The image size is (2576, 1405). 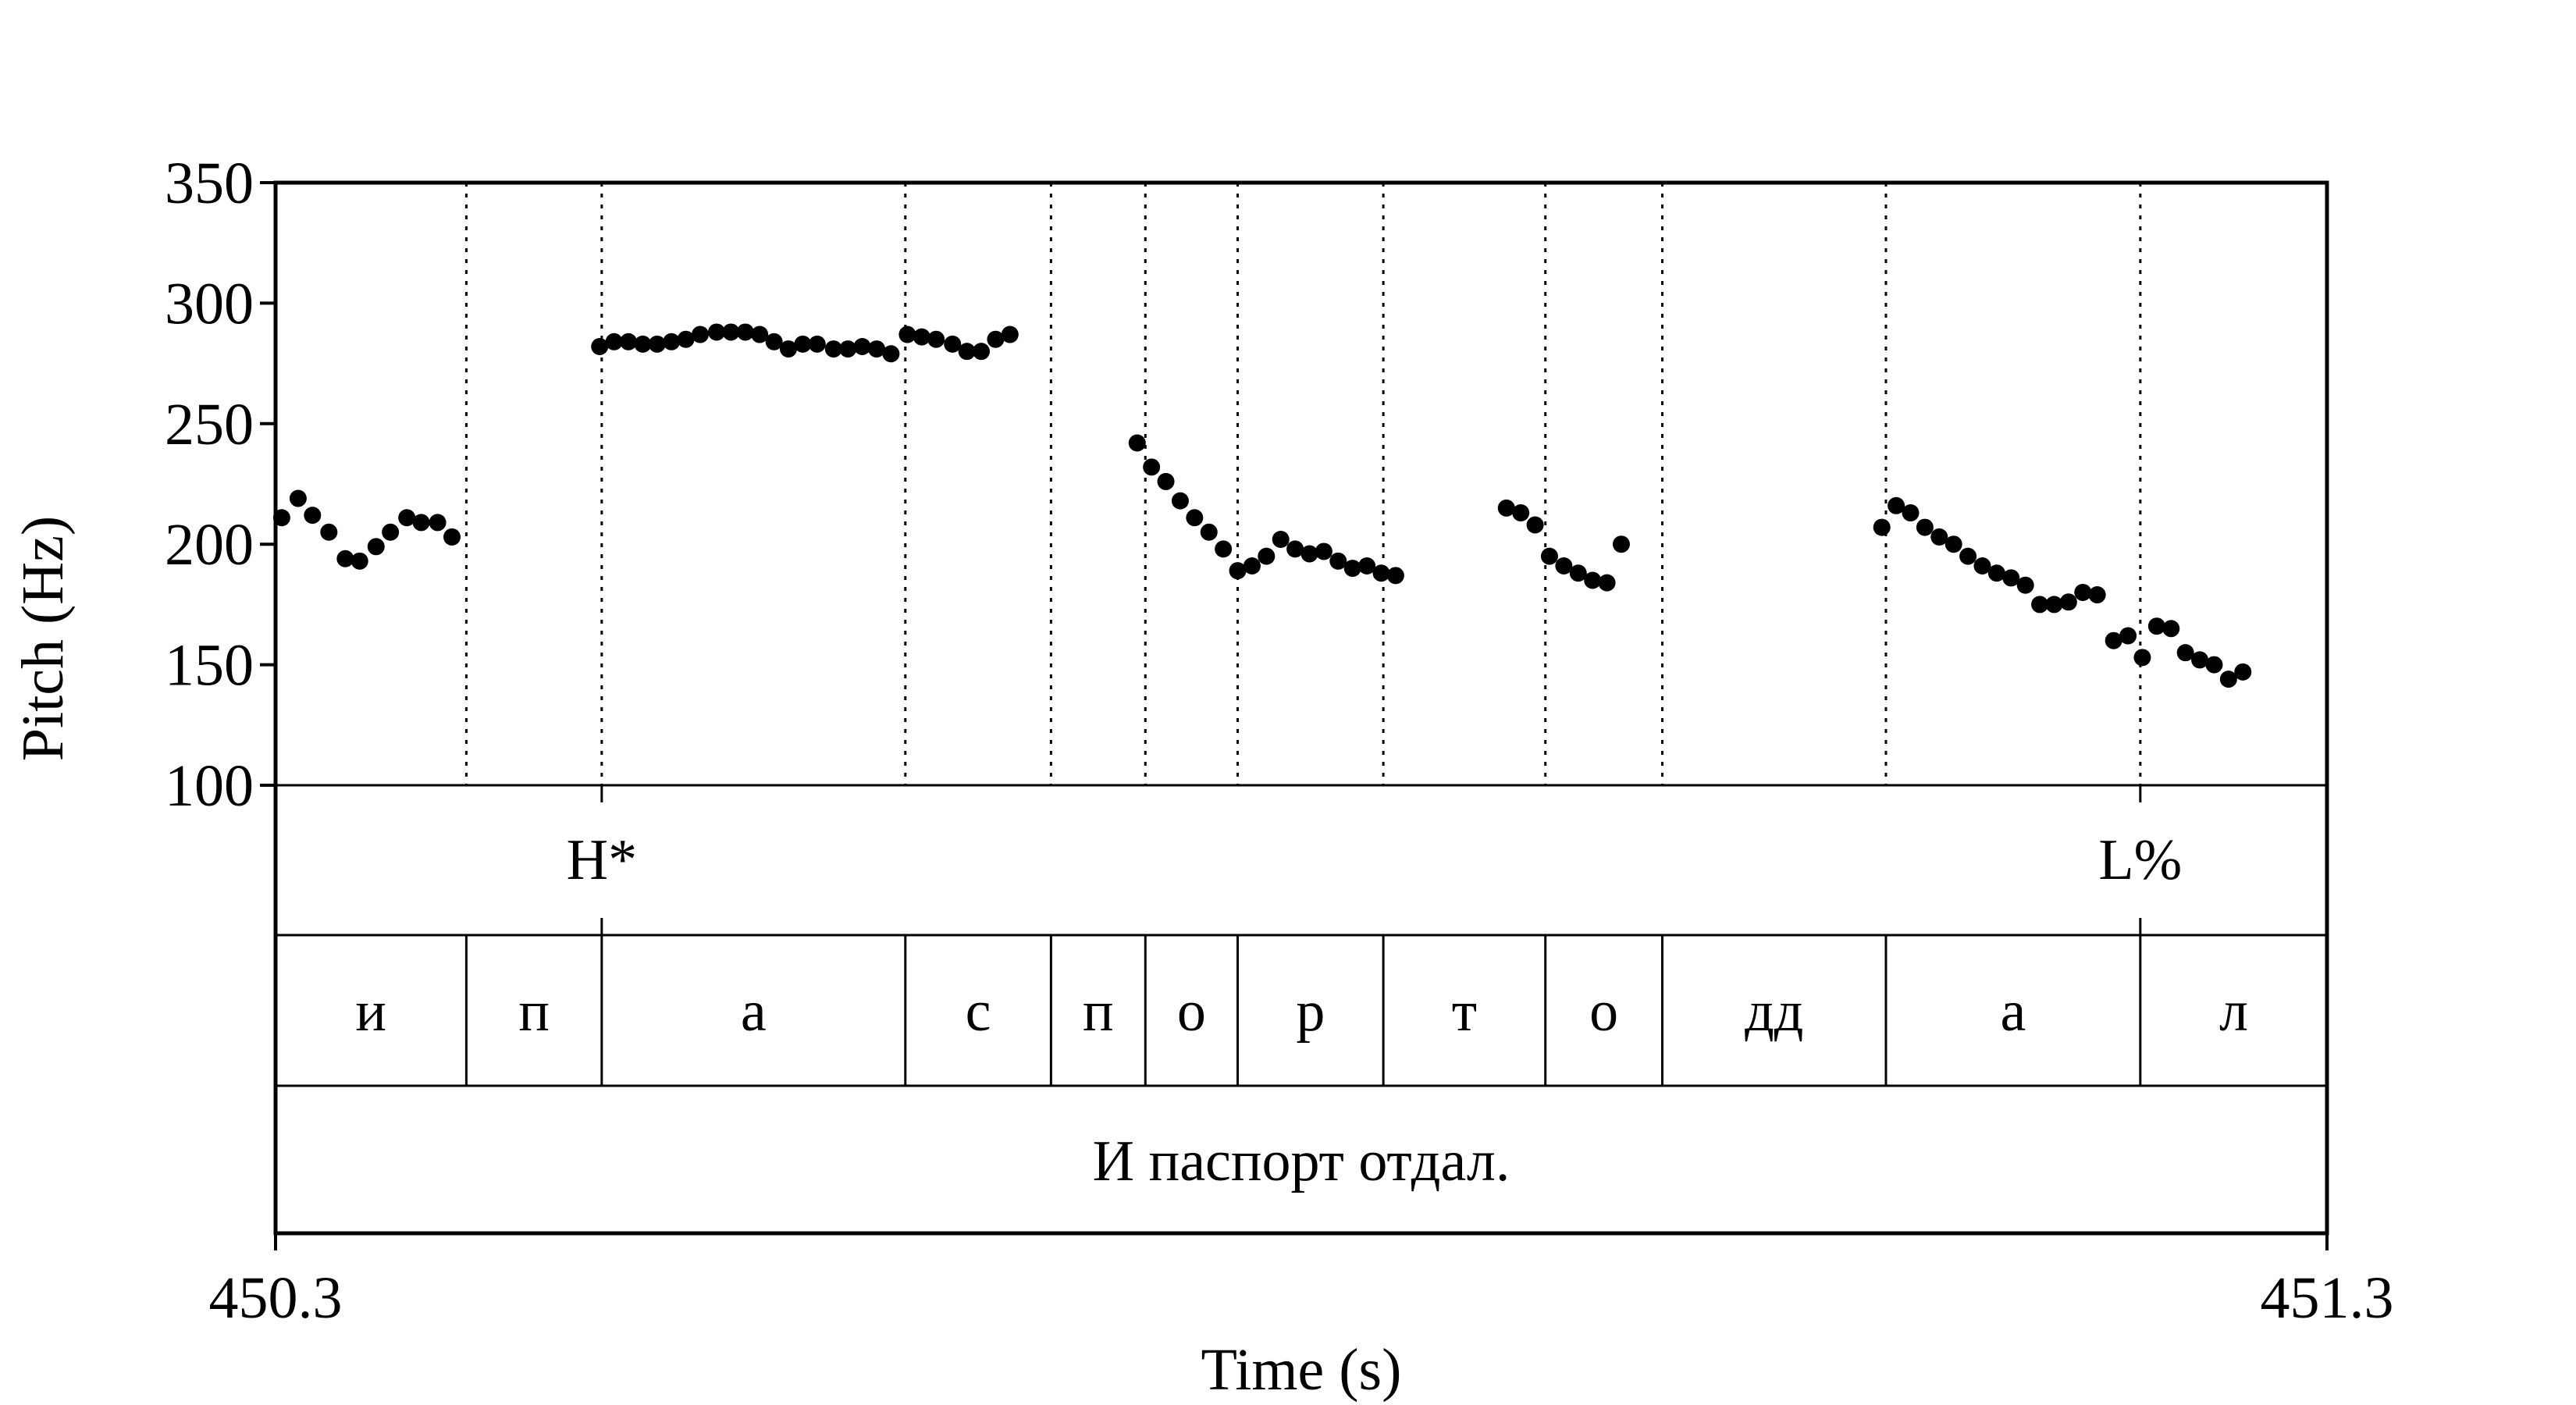 What do you see at coordinates (1774, 1012) in the screenshot?
I see `segment-label: дд` at bounding box center [1774, 1012].